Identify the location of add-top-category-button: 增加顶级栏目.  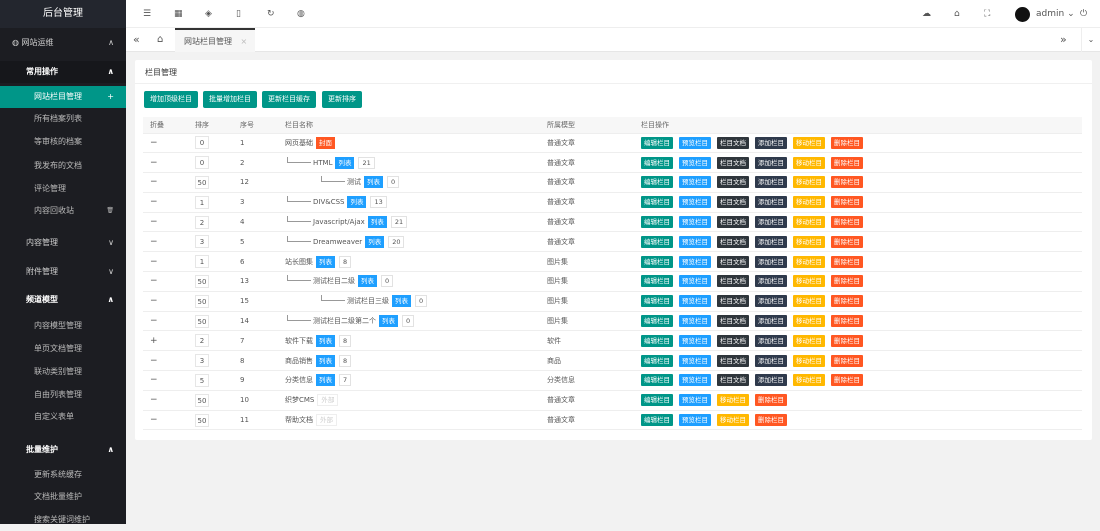
(171, 99).